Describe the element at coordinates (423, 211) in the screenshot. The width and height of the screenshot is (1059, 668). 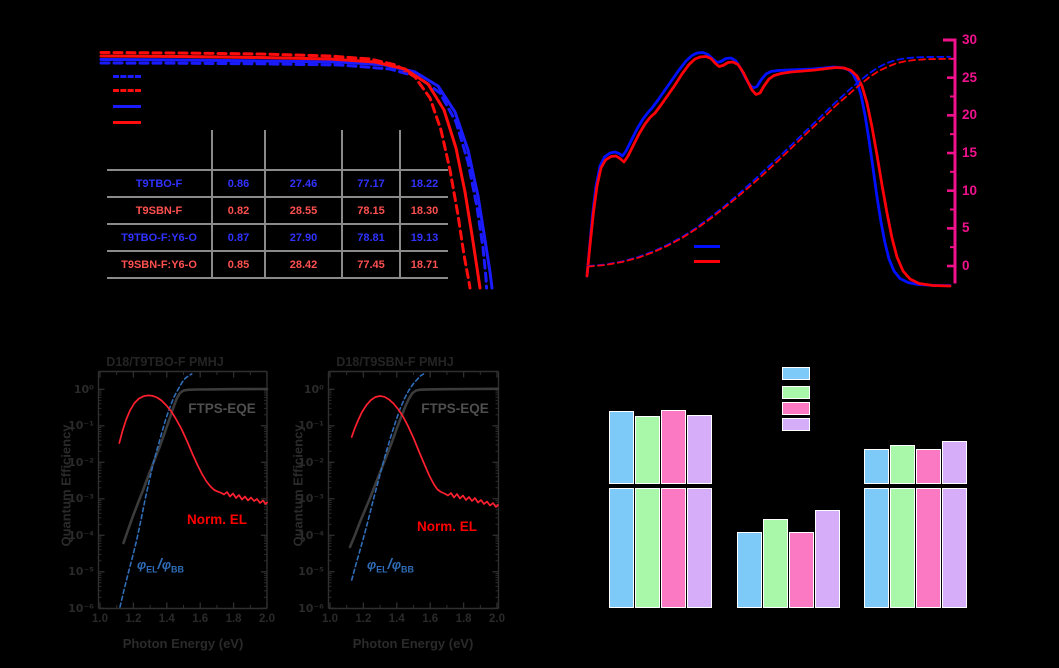
I see `pce-value: 18.30` at that location.